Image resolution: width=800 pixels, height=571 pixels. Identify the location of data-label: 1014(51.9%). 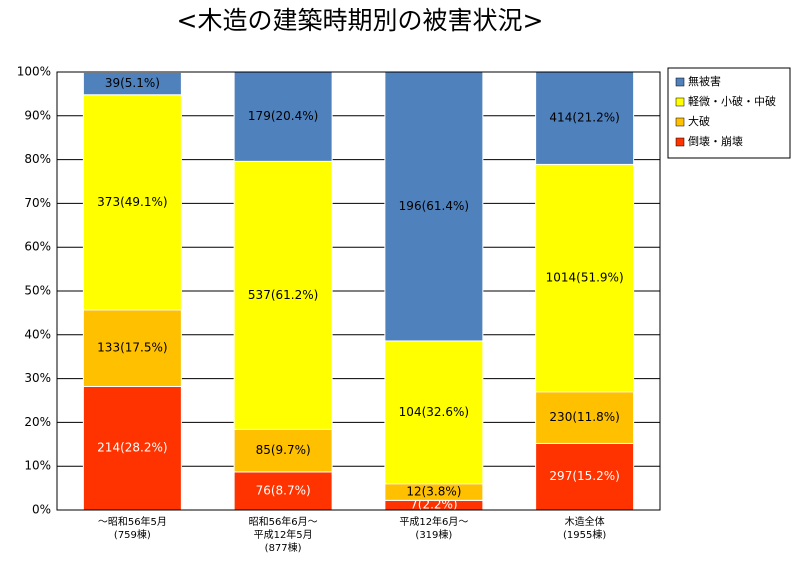
(585, 278).